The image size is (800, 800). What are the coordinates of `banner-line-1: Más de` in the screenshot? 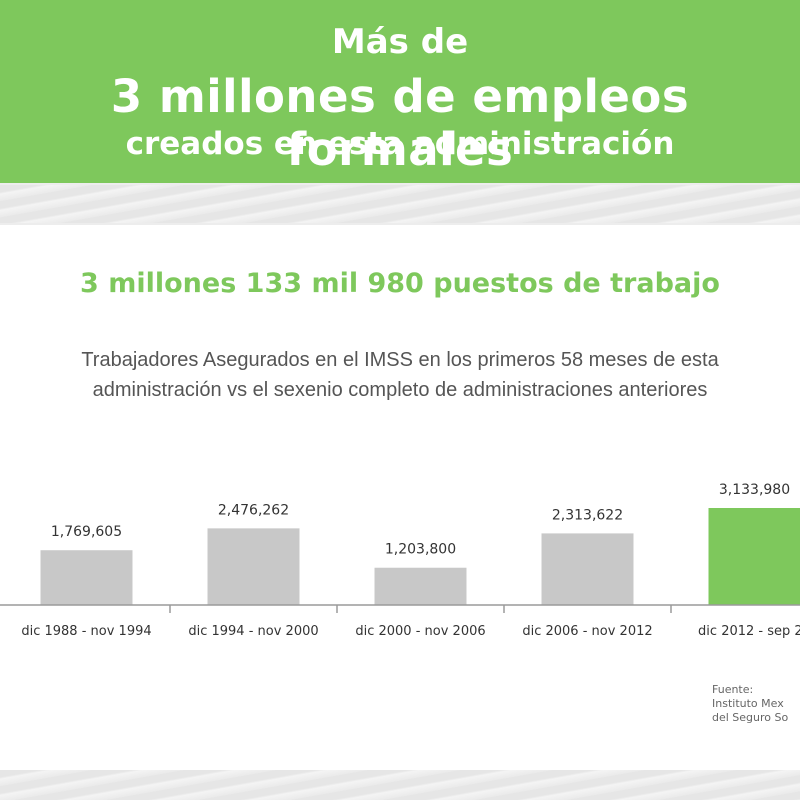 It's located at (400, 42).